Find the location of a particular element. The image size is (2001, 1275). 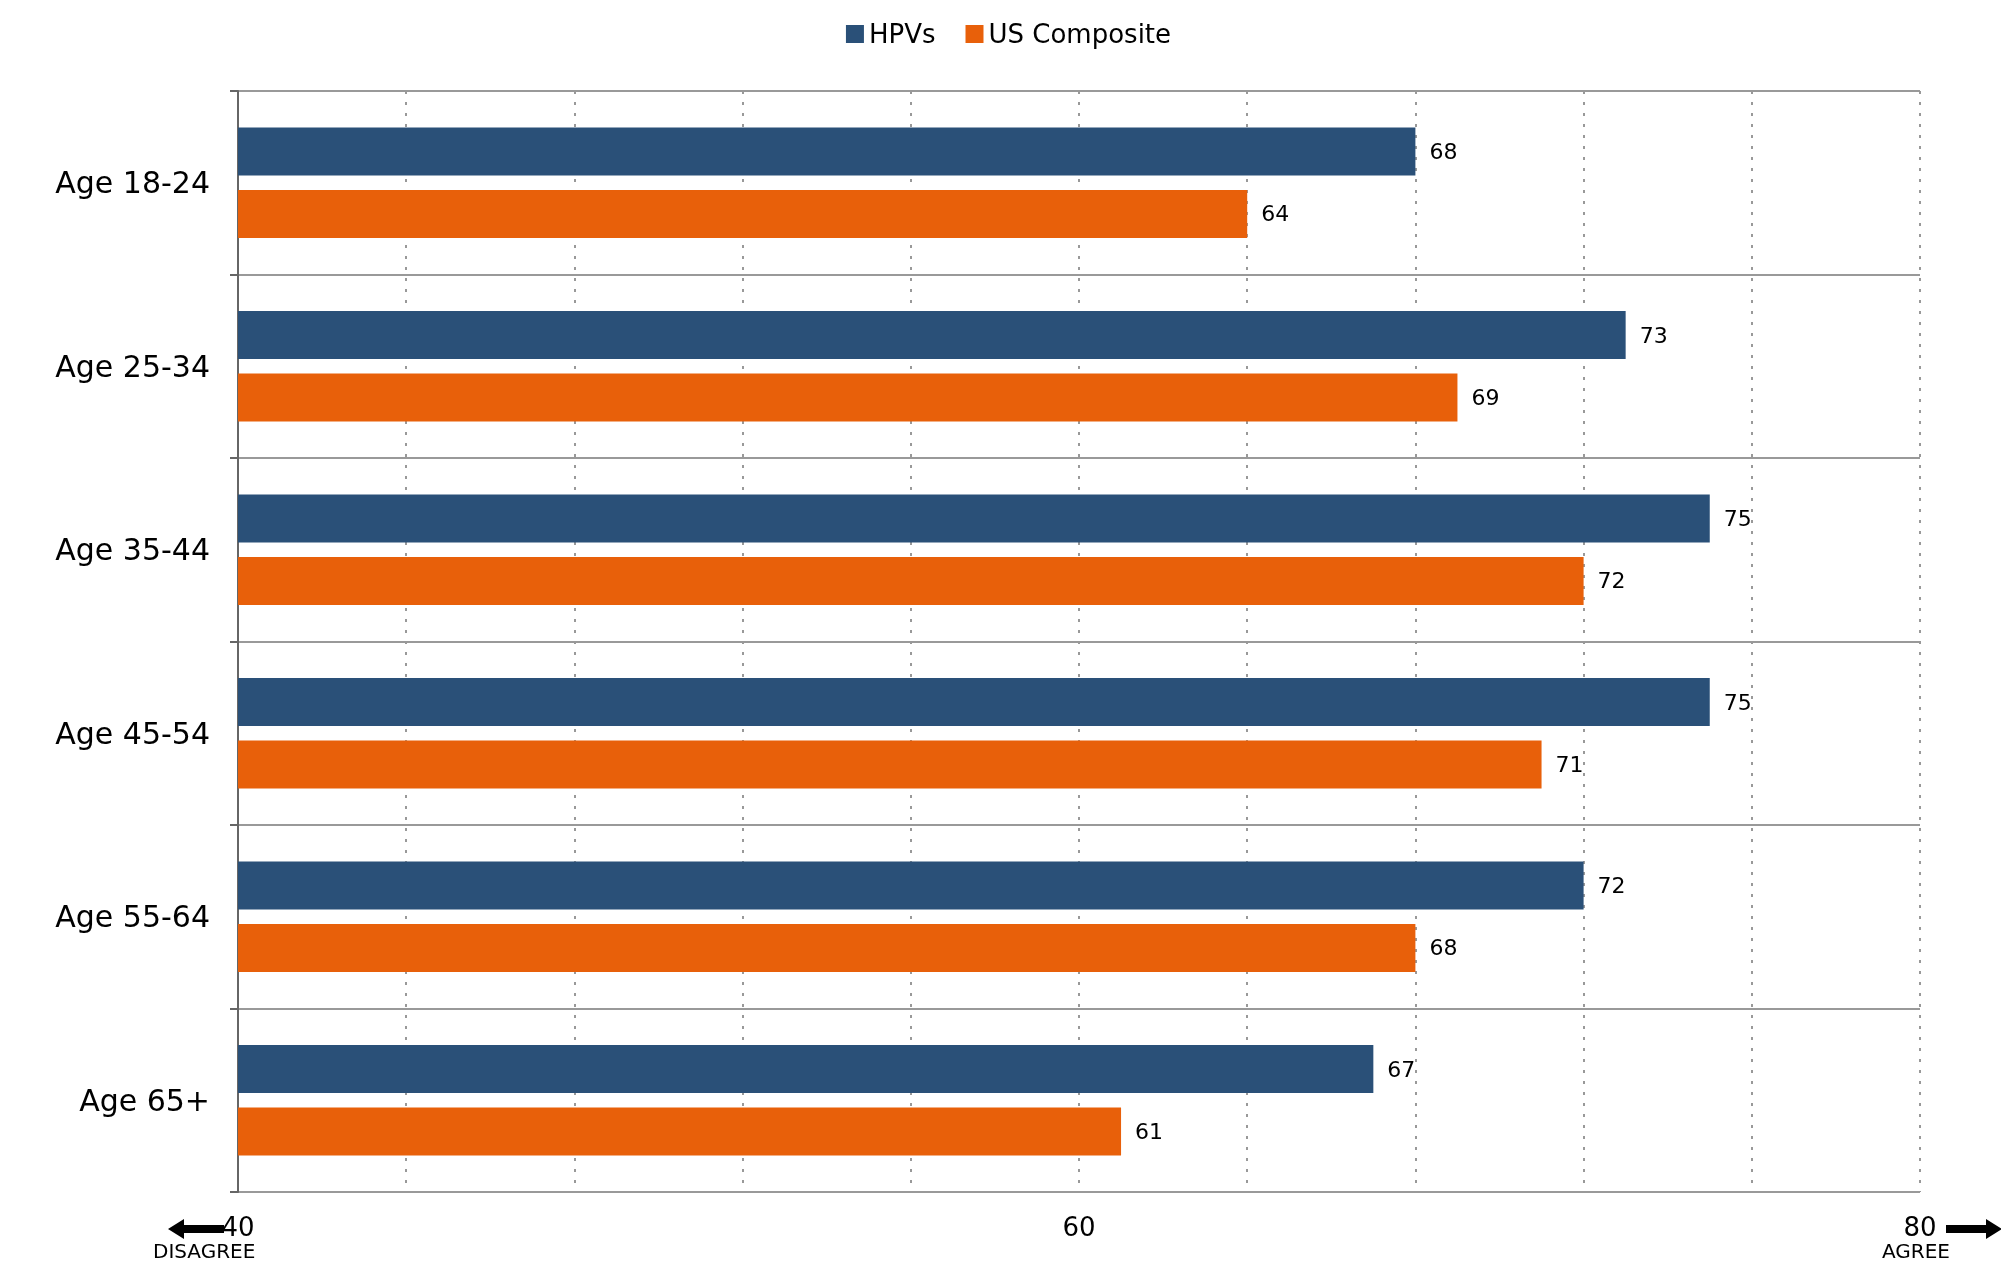

text: DISAGREE is located at coordinates (204, 1251).